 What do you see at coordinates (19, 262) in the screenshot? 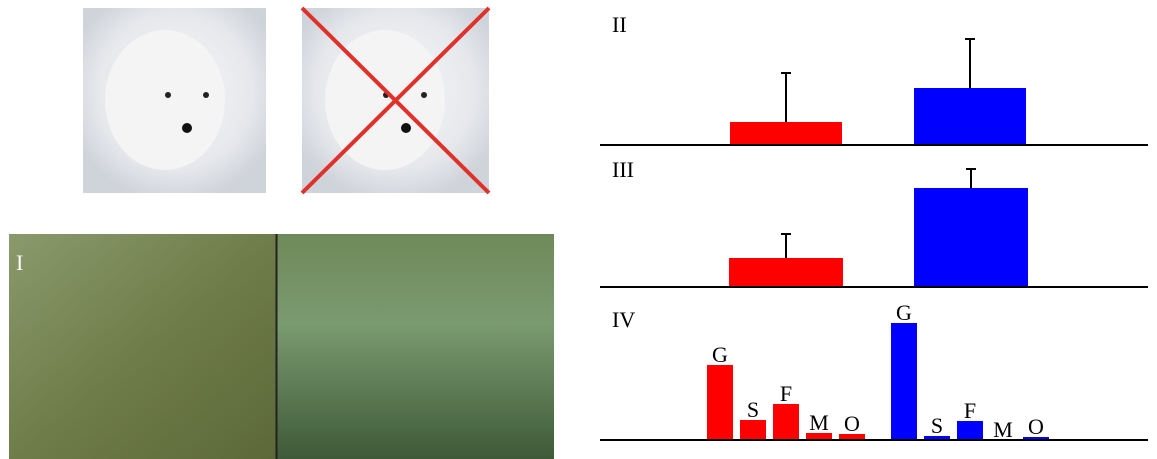
I see `panel-label: I` at bounding box center [19, 262].